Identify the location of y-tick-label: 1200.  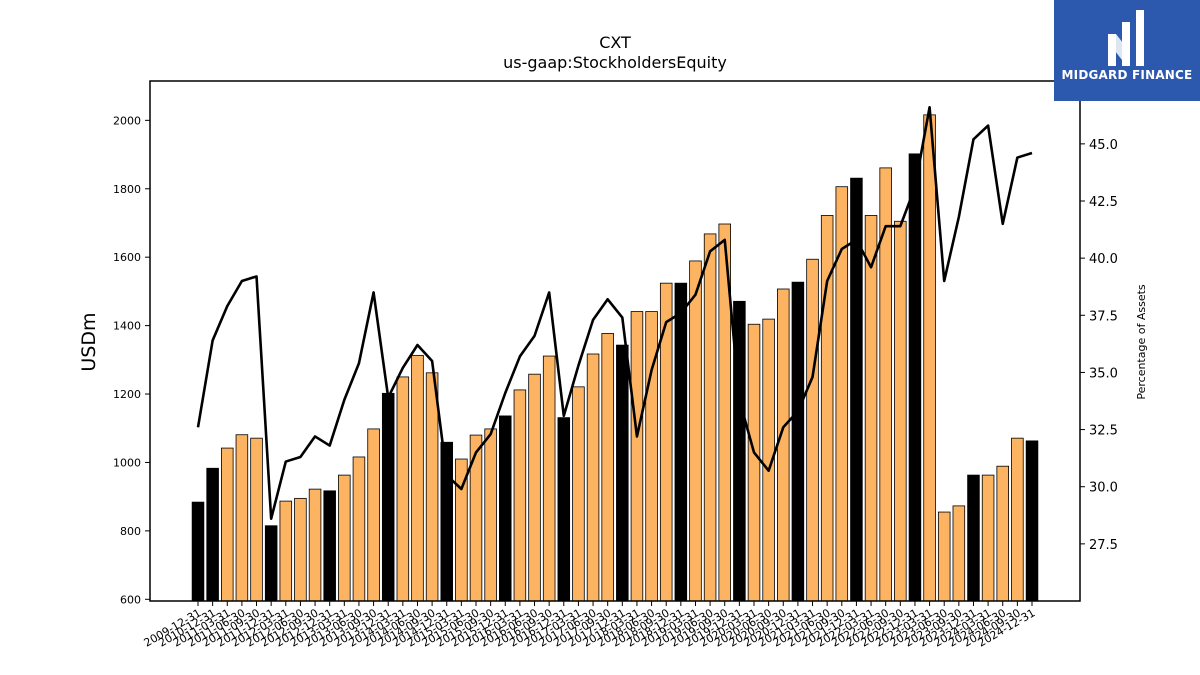
(127, 394).